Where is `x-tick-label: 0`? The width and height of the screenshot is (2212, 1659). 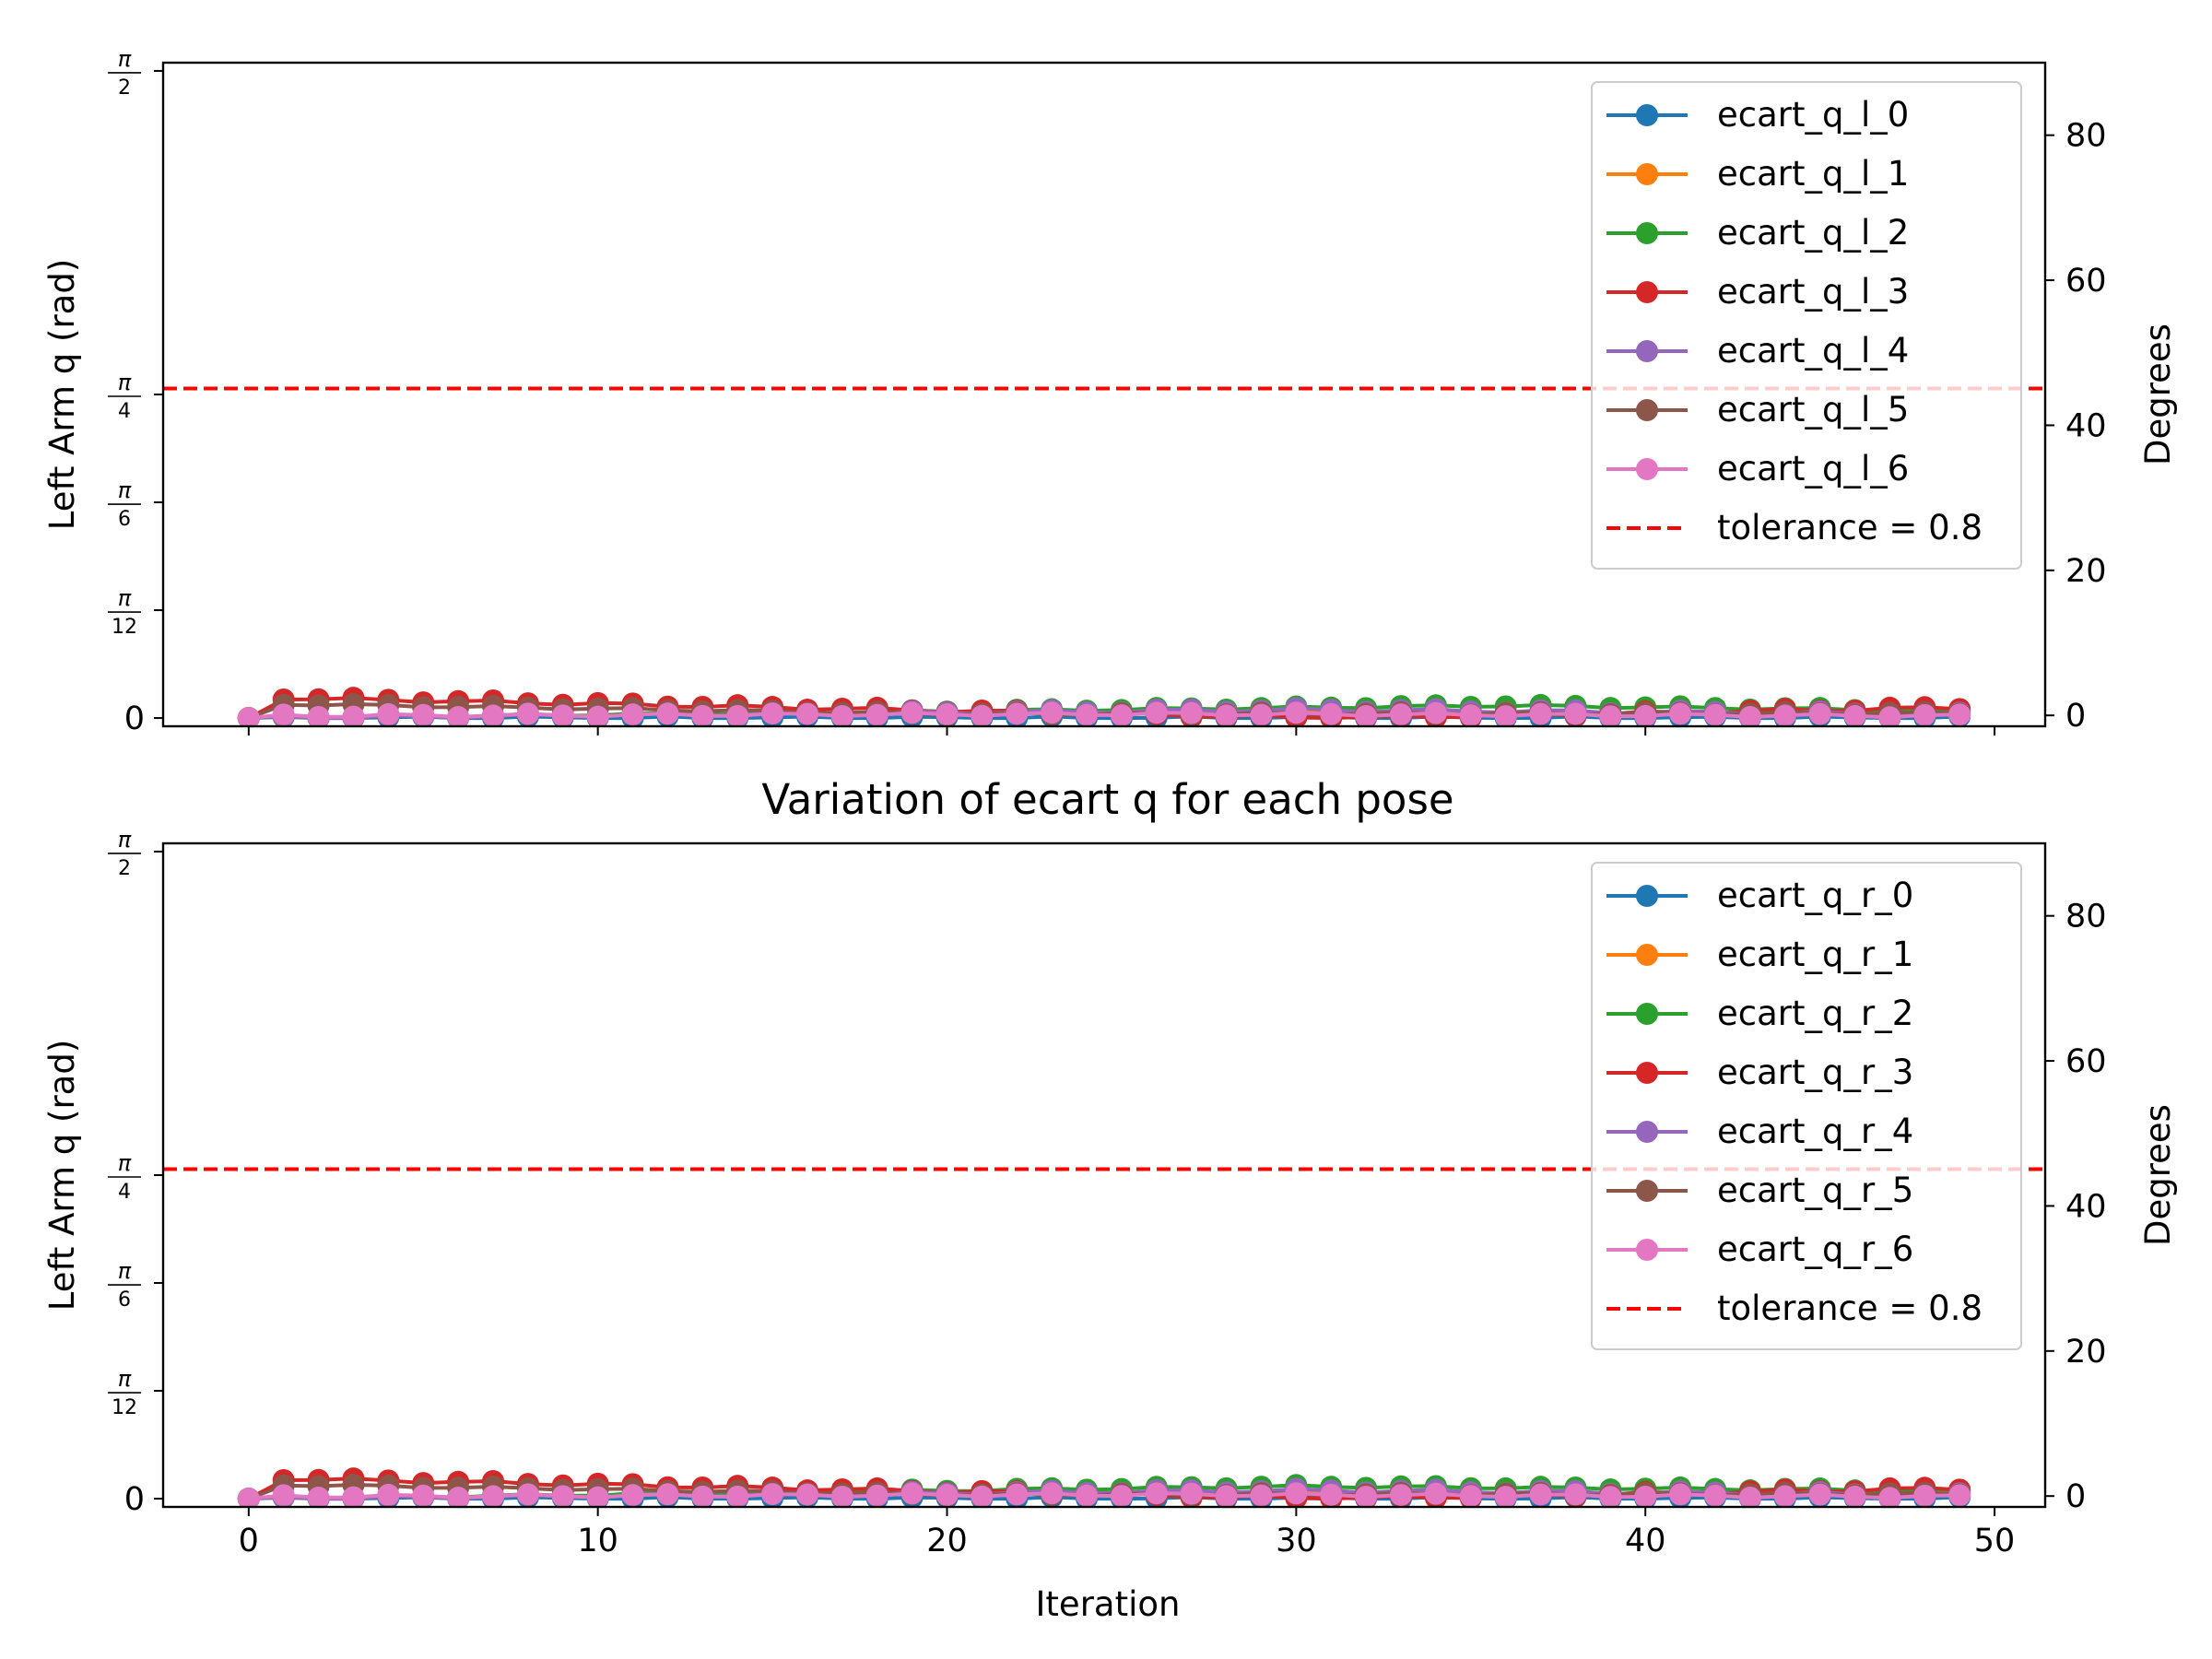
x-tick-label: 0 is located at coordinates (249, 1541).